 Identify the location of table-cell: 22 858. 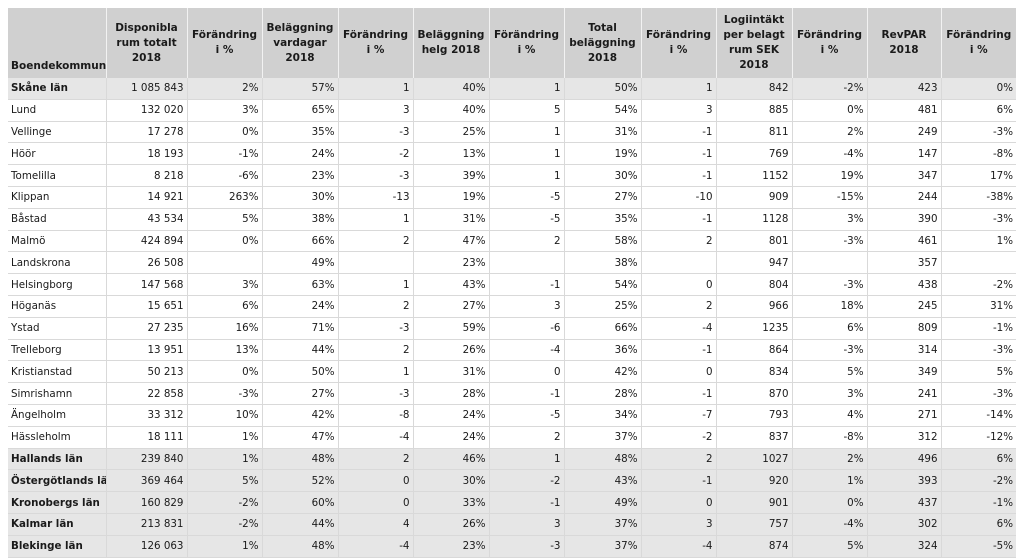
(146, 393).